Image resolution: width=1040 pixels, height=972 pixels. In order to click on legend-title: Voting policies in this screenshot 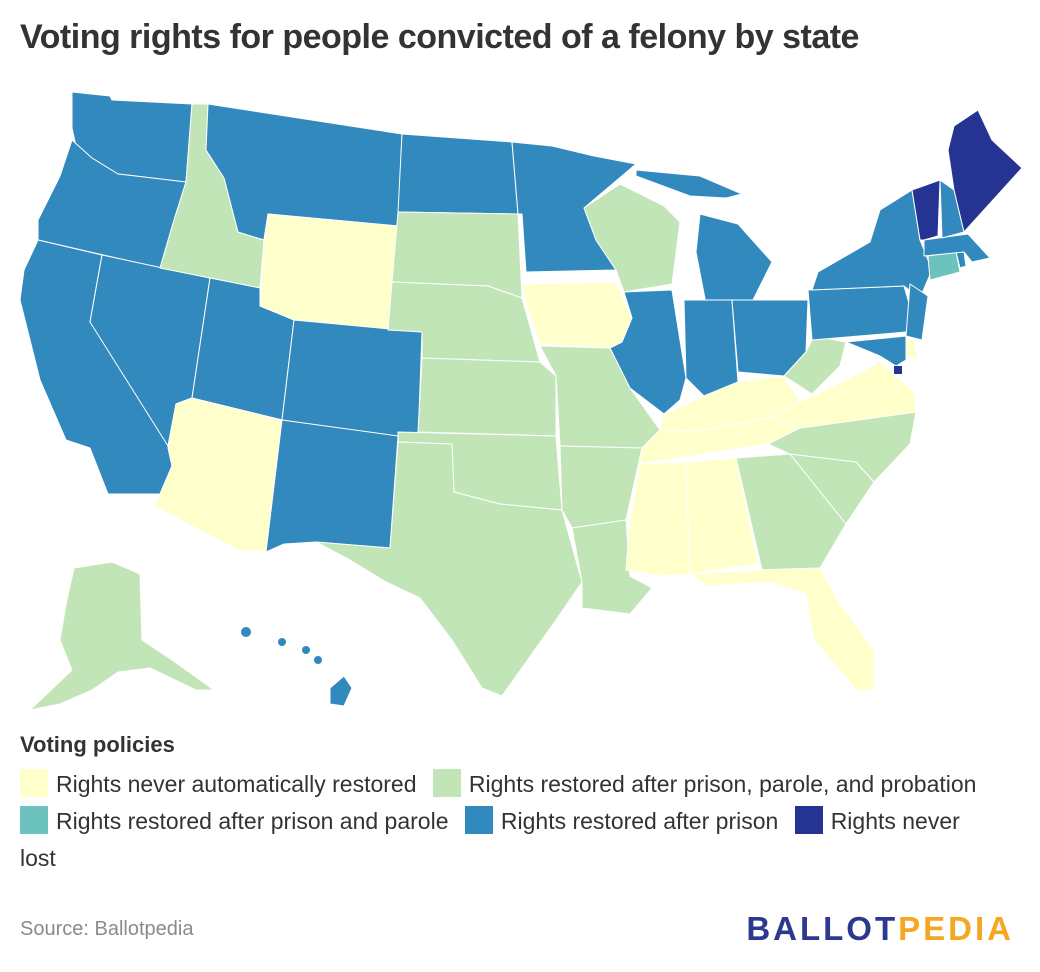, I will do `click(97, 744)`.